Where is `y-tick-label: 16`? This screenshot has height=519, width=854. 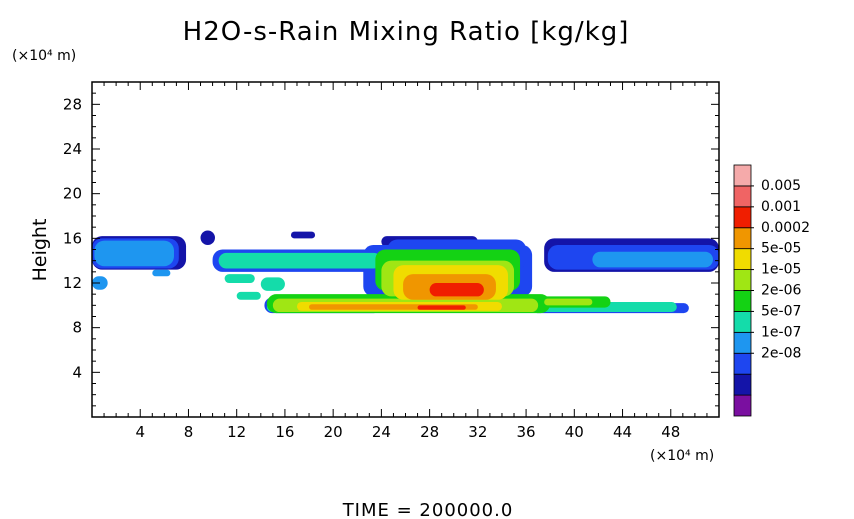
y-tick-label: 16 is located at coordinates (72, 238).